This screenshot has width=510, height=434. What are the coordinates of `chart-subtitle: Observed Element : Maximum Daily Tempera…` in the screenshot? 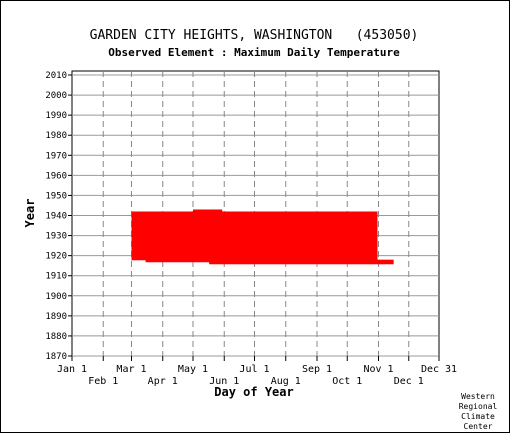 It's located at (254, 52).